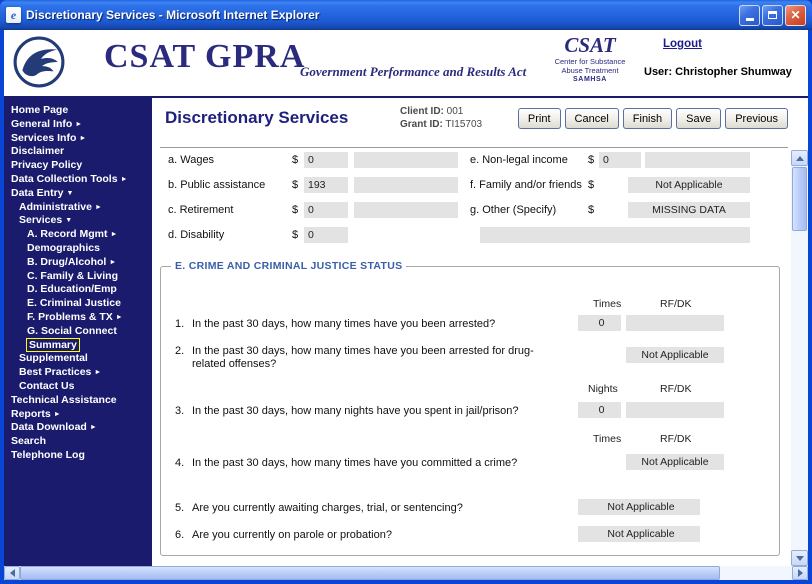 The image size is (812, 584). Describe the element at coordinates (53, 358) in the screenshot. I see `sidebar-item-supplemental: Supplemental` at that location.